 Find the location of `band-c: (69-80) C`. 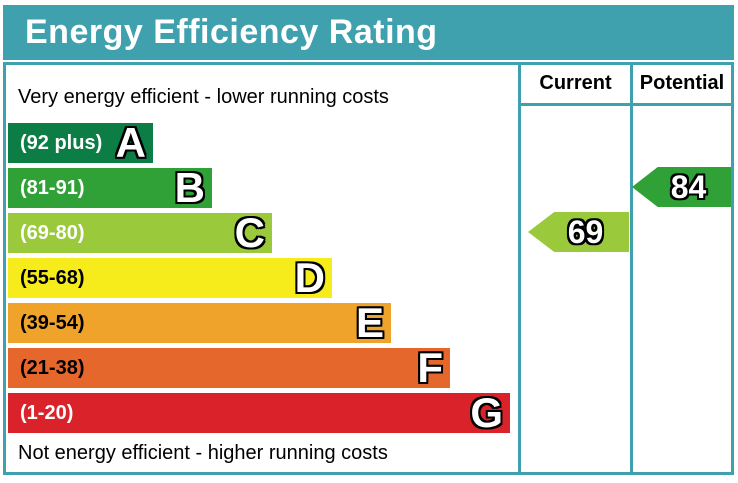

band-c: (69-80) C is located at coordinates (140, 232).